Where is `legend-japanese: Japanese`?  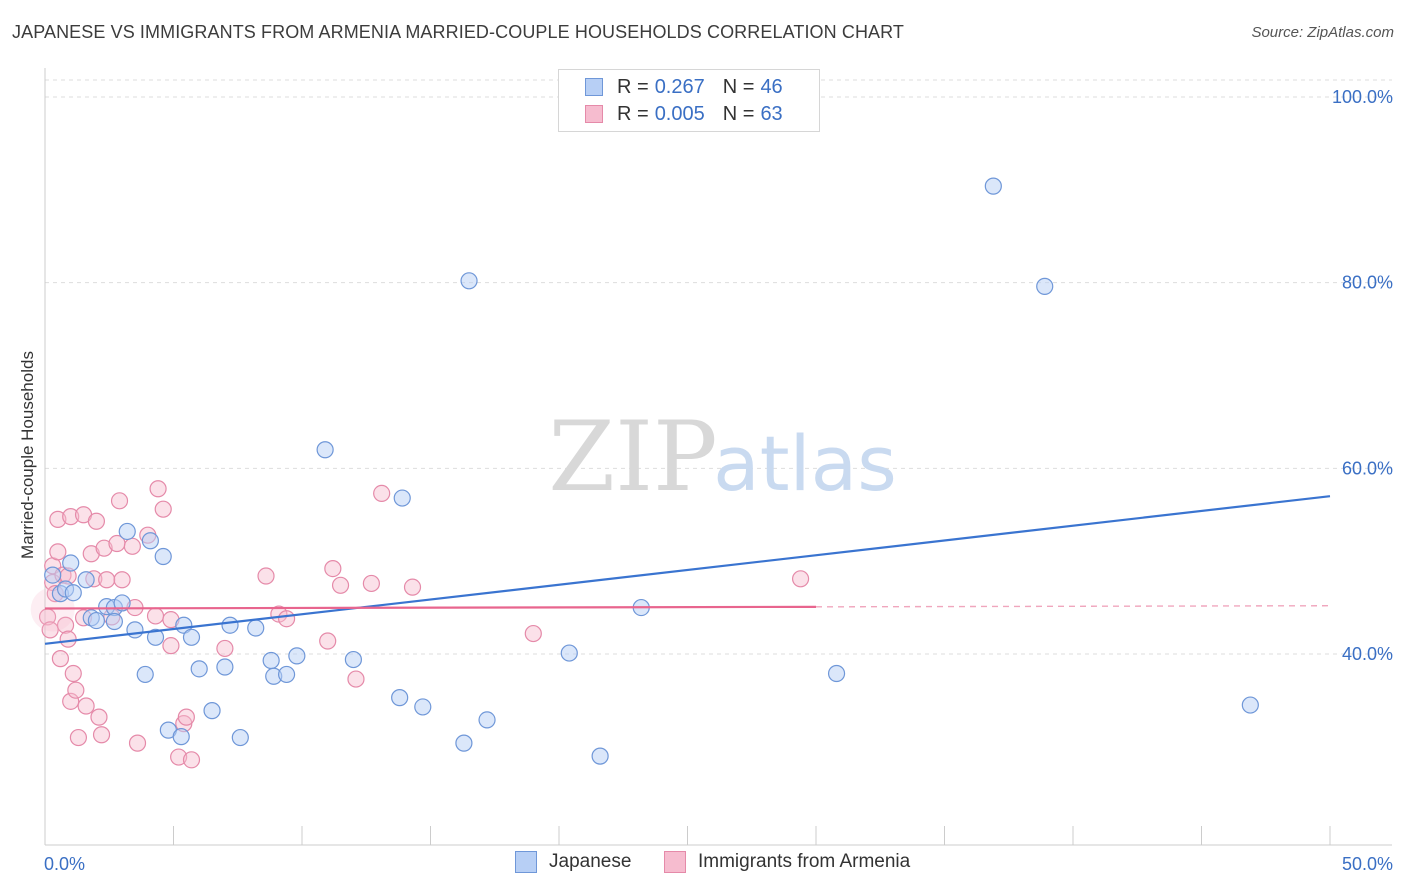 legend-japanese: Japanese is located at coordinates (573, 862).